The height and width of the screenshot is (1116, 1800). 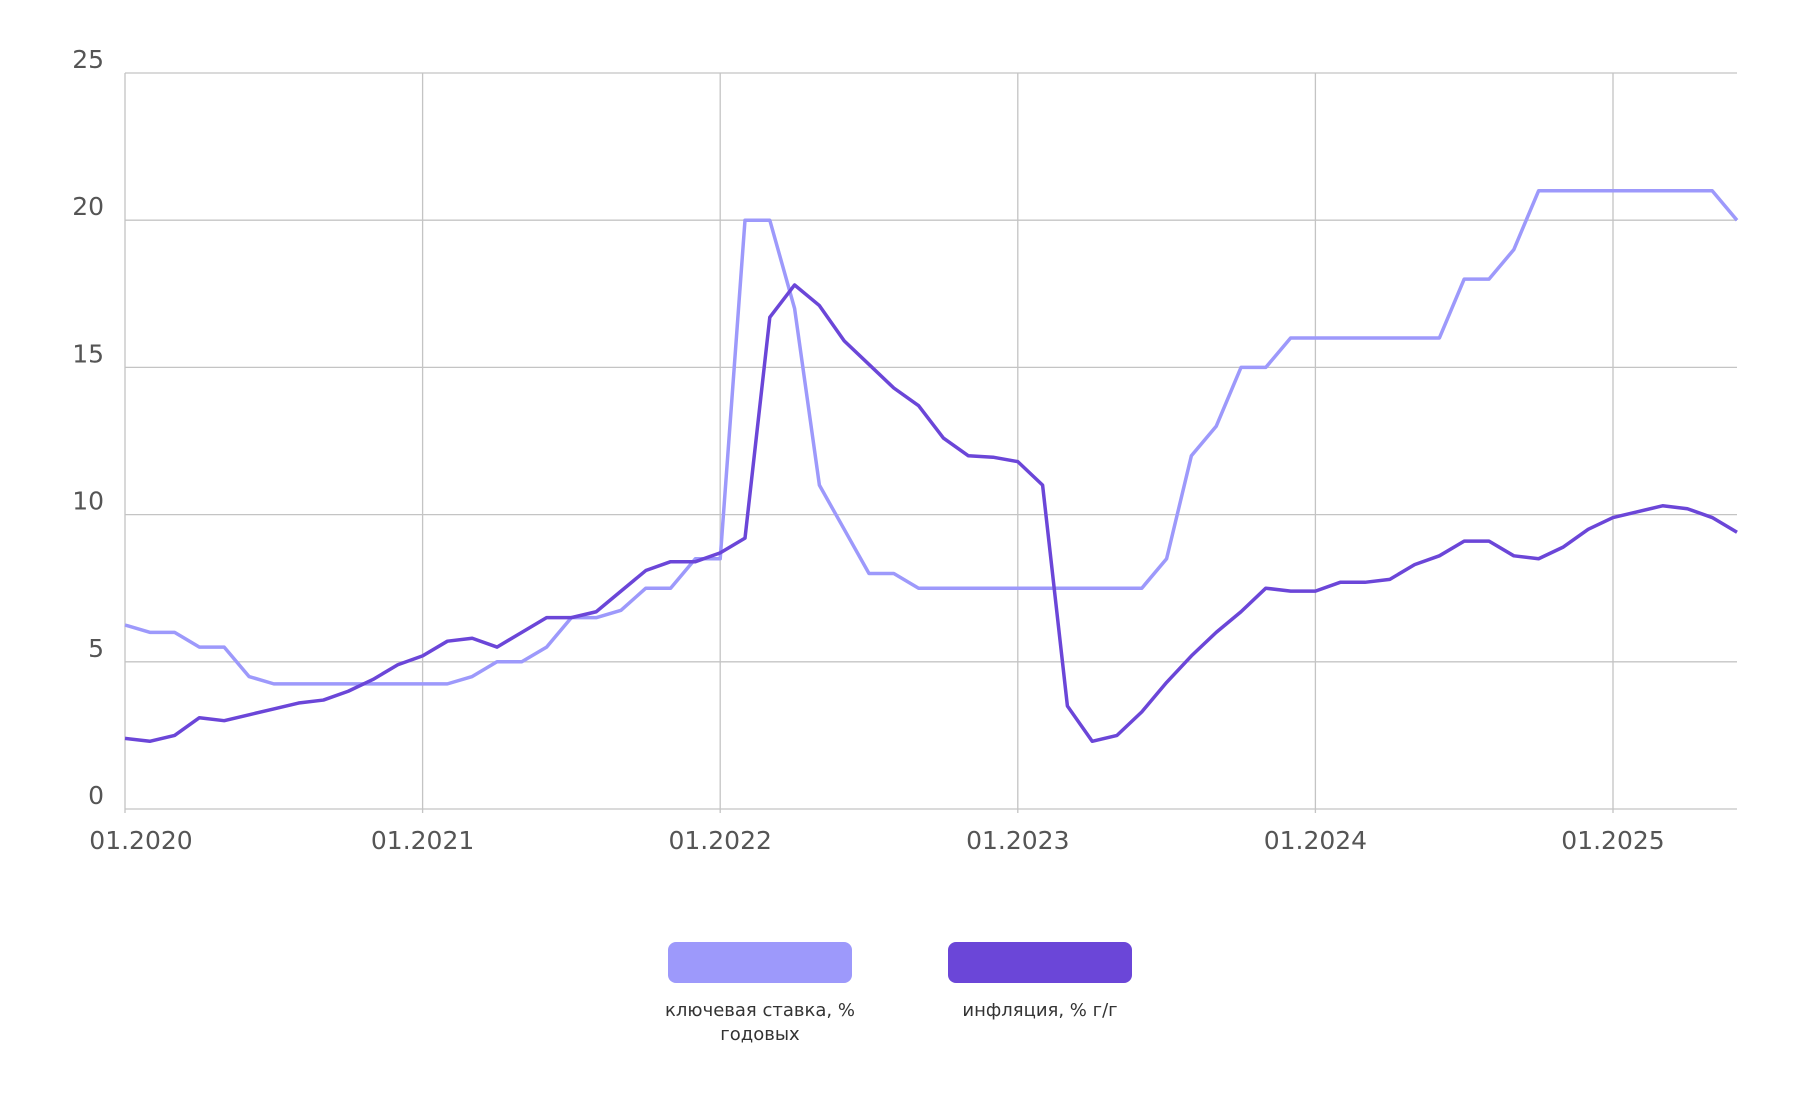 I want to click on x-tick-label: 01.2023, so click(x=1017, y=840).